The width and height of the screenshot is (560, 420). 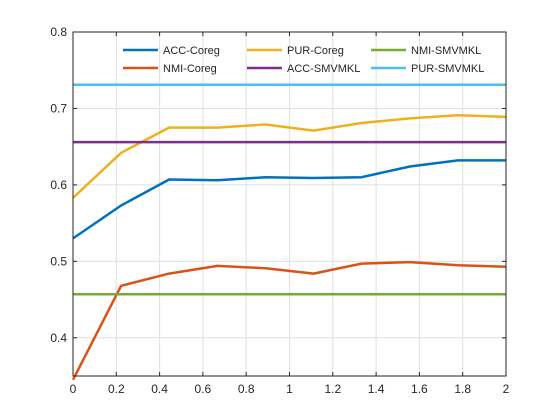 What do you see at coordinates (289, 389) in the screenshot?
I see `x-tick-label: 1` at bounding box center [289, 389].